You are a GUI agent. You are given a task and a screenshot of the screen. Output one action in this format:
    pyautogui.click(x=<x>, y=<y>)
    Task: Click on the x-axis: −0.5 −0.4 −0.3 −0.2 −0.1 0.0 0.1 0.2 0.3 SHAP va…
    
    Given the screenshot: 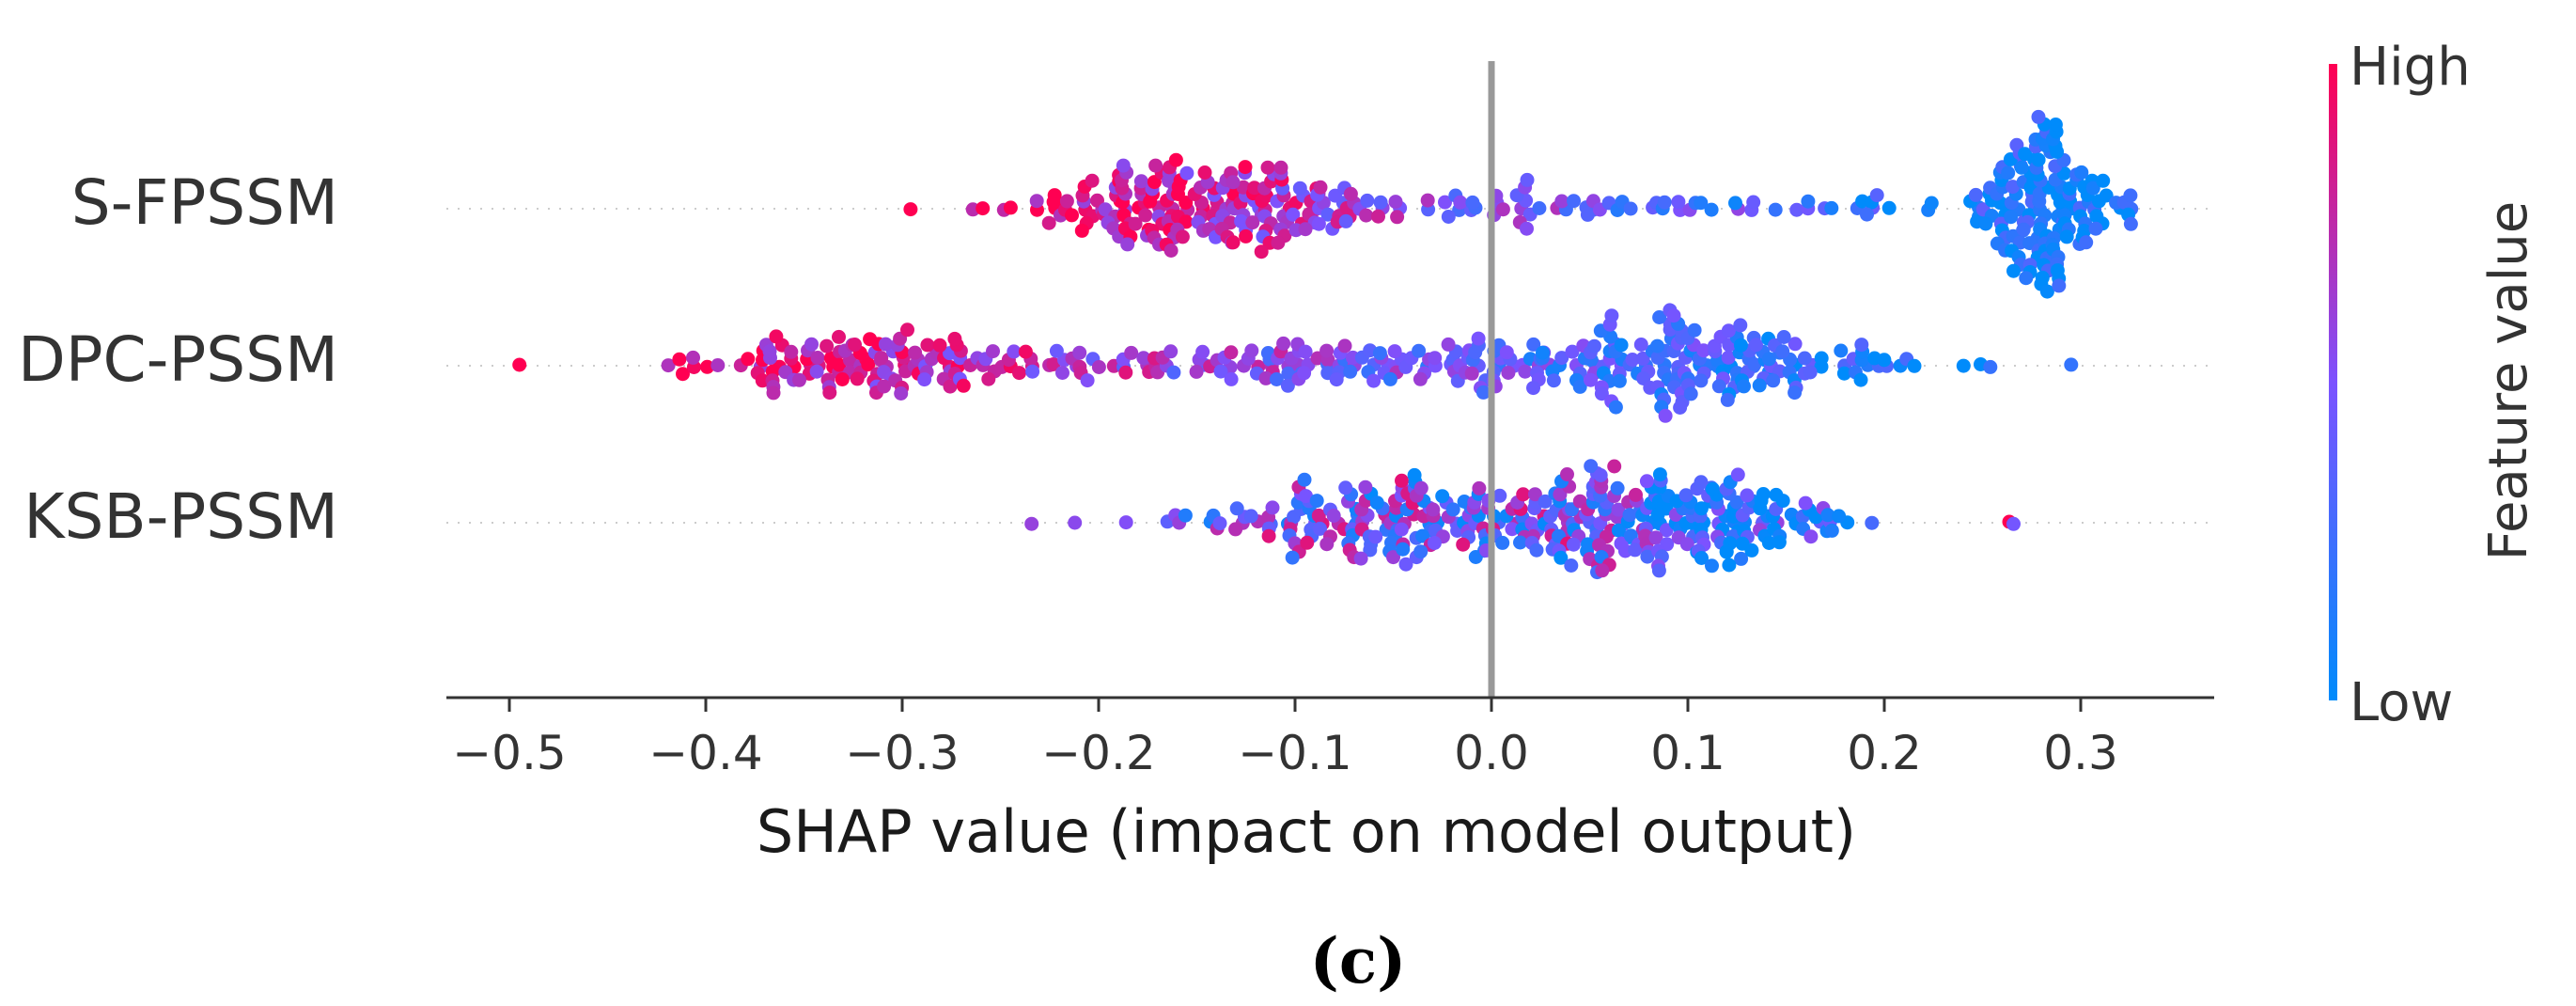 What is the action you would take?
    pyautogui.click(x=1330, y=781)
    